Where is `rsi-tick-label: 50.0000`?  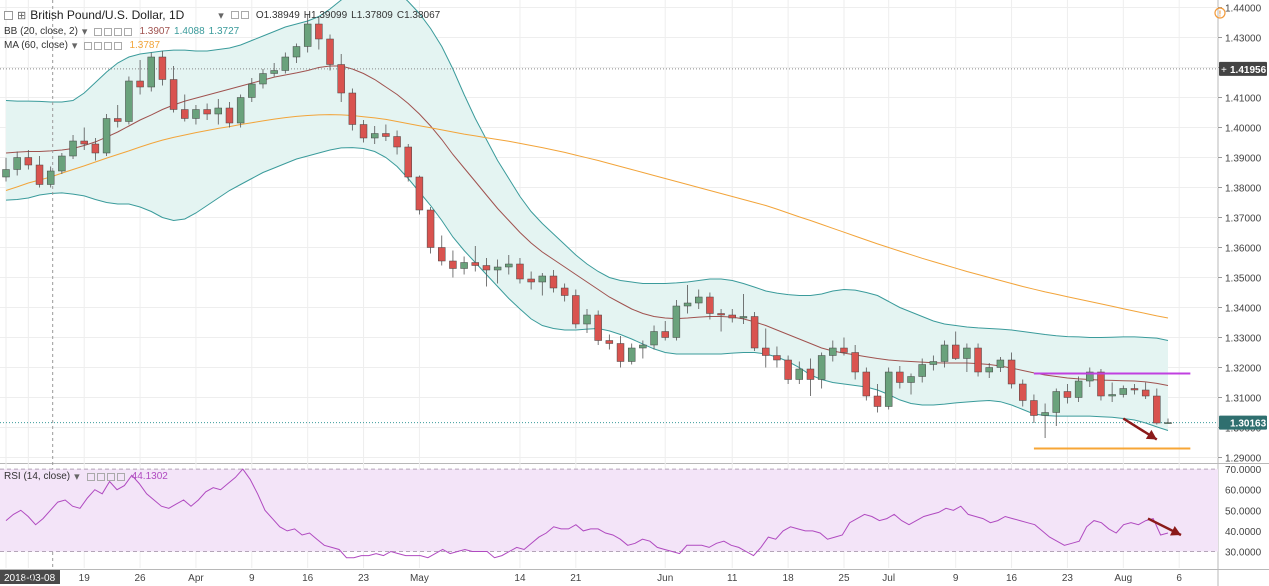 rsi-tick-label: 50.0000 is located at coordinates (1243, 511).